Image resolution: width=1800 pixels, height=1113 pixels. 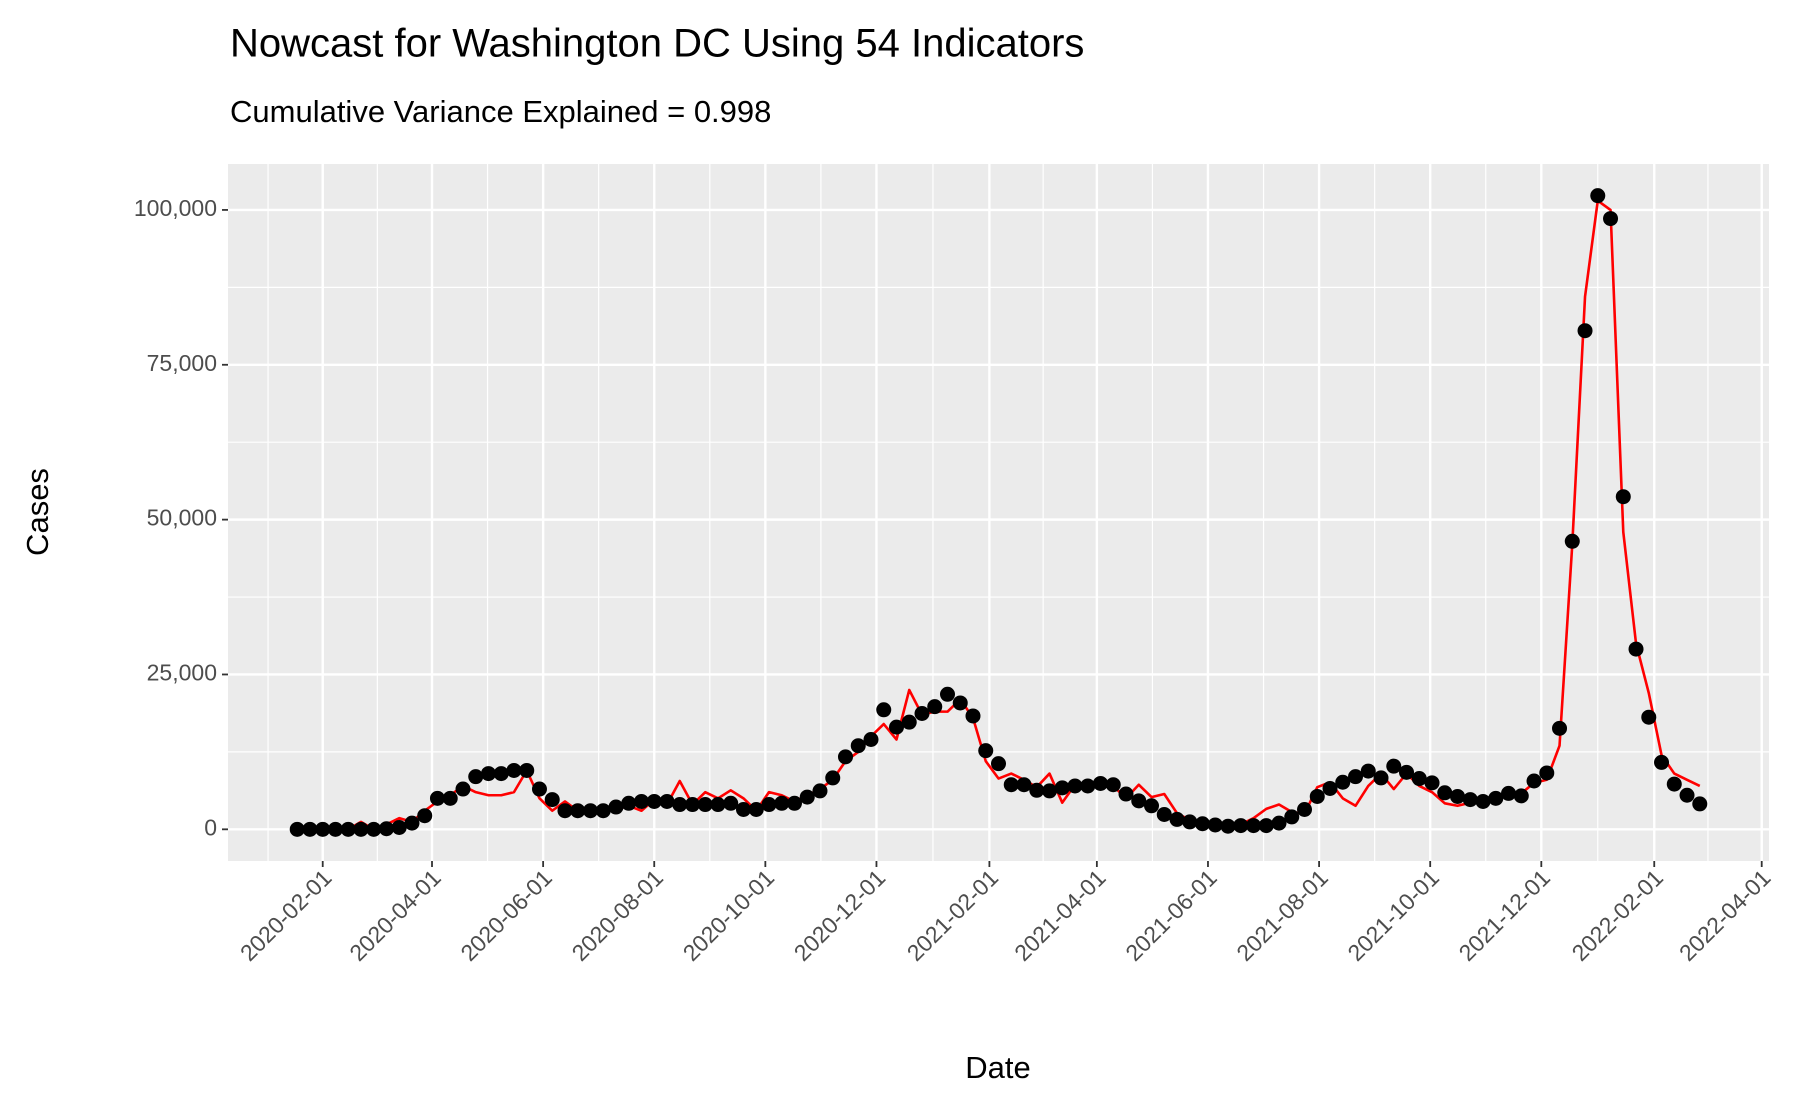 I want to click on x-tick-label: 2022-04-01, so click(x=1725, y=915).